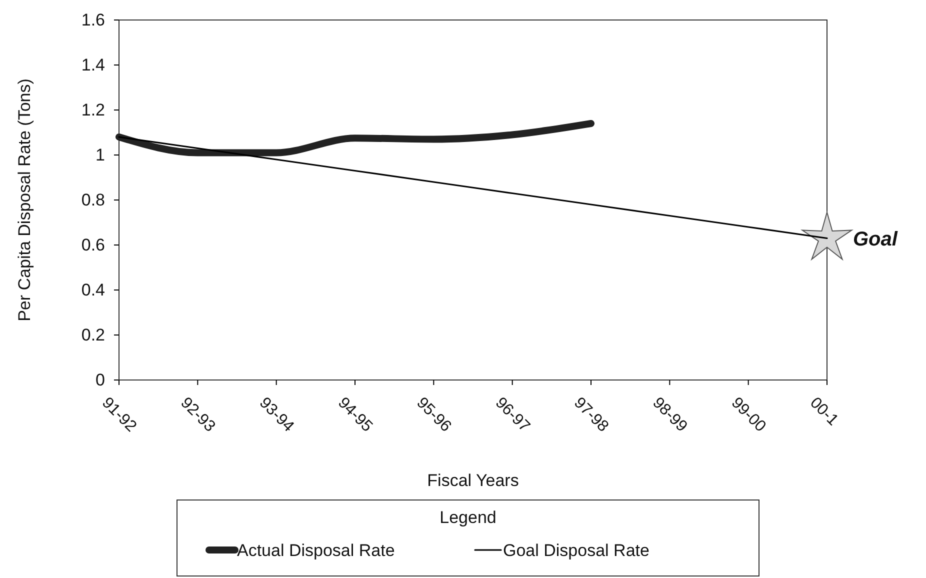 The width and height of the screenshot is (926, 578). Describe the element at coordinates (24, 200) in the screenshot. I see `y-axis-title: Per Capita Disposal Rate (Tons)` at that location.